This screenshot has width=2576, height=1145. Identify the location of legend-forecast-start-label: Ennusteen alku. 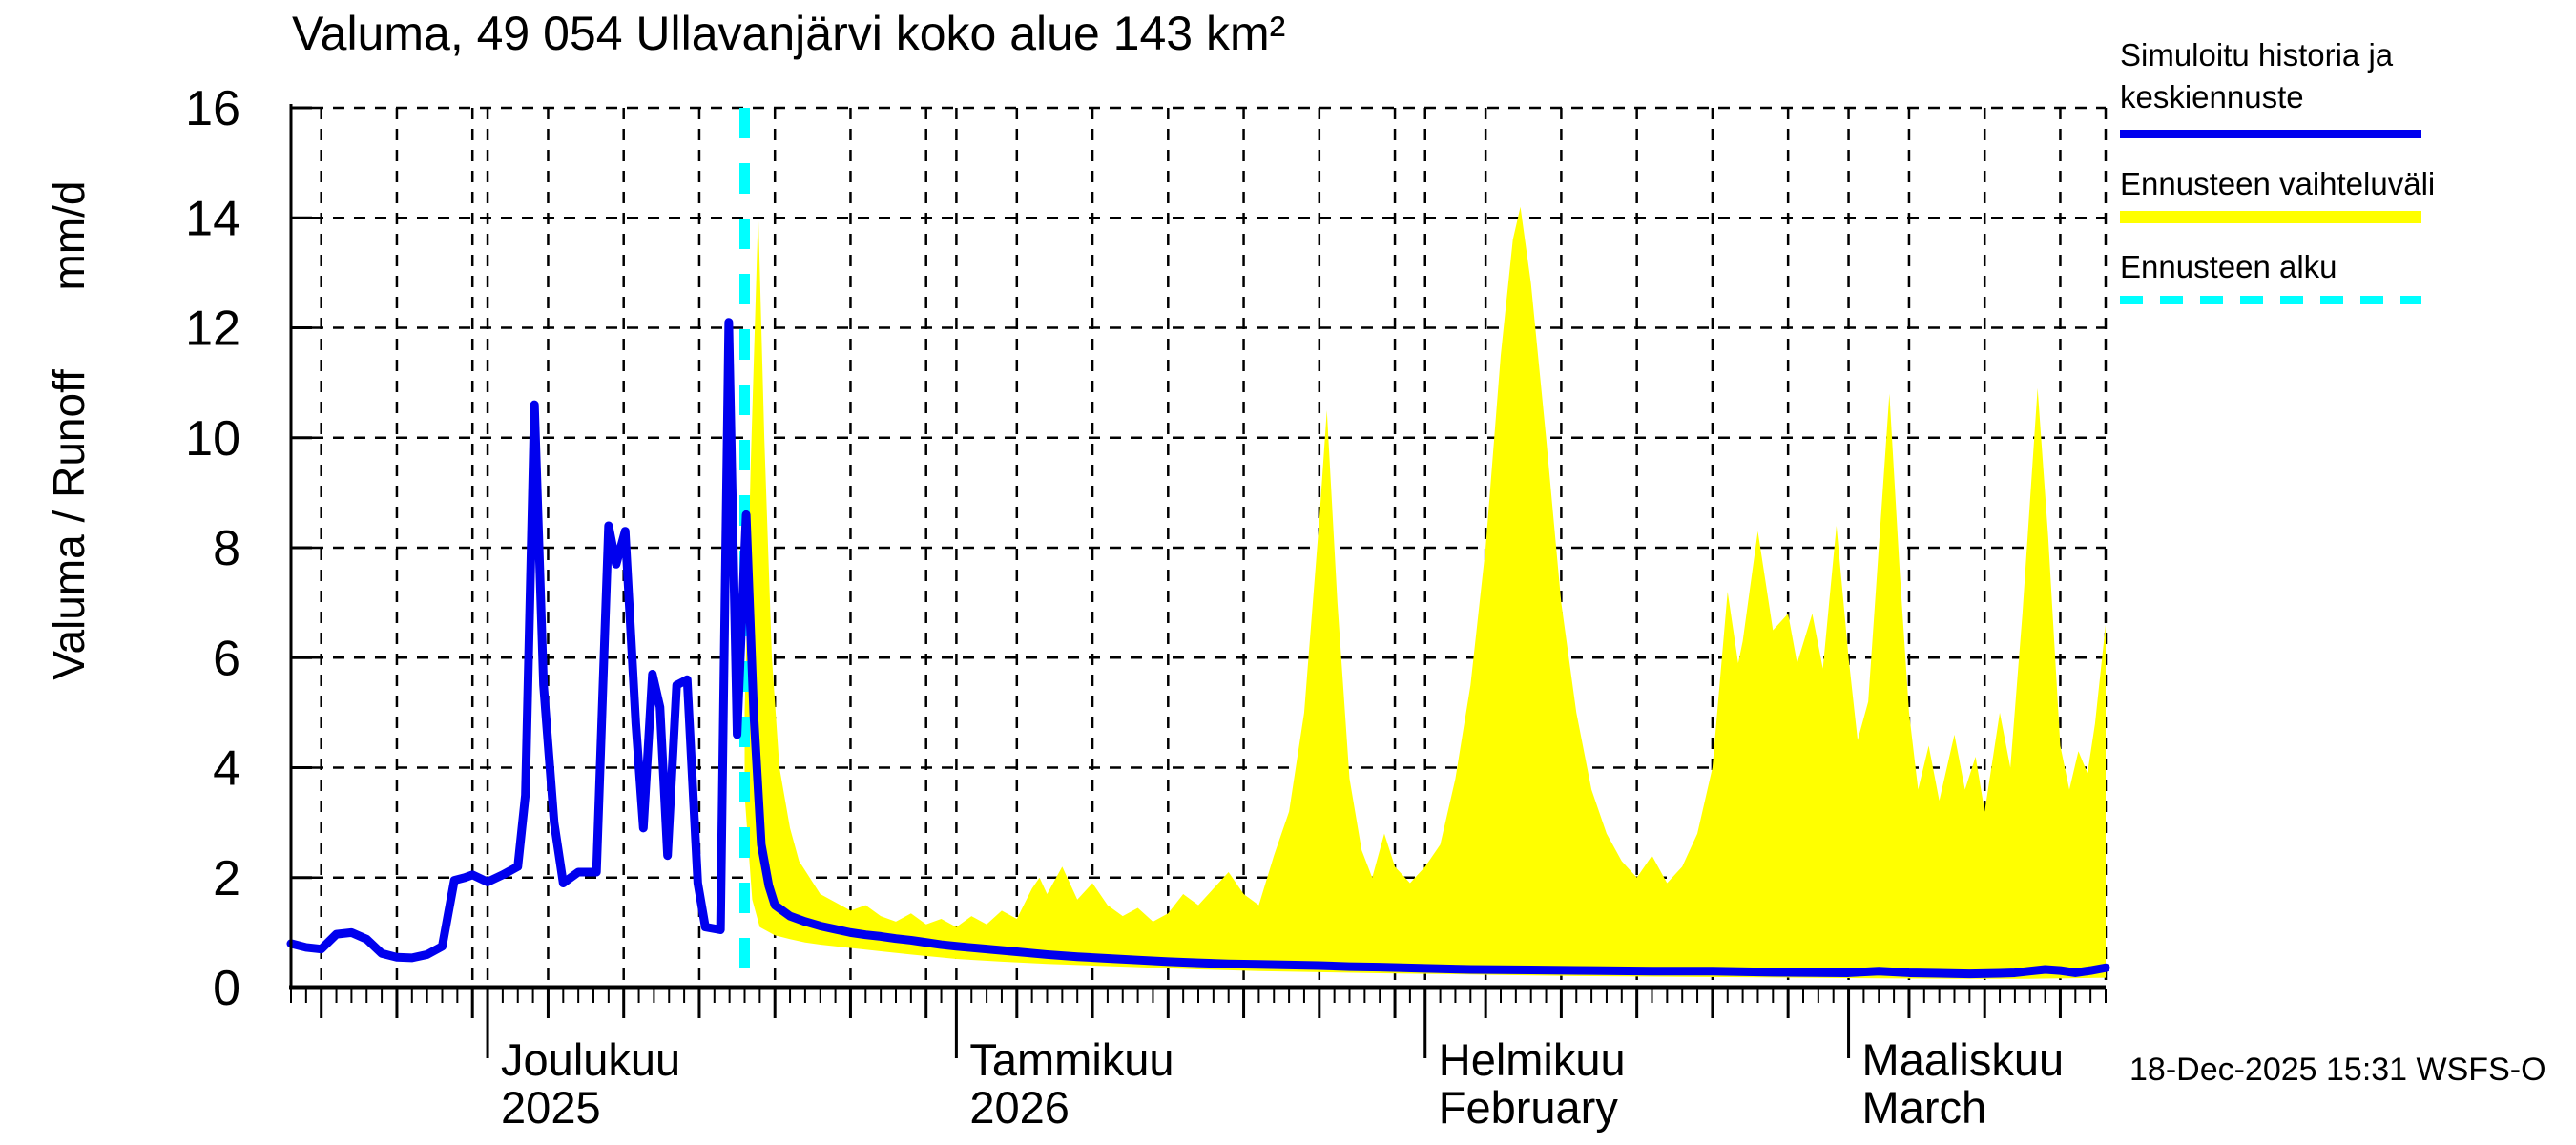
(2228, 267).